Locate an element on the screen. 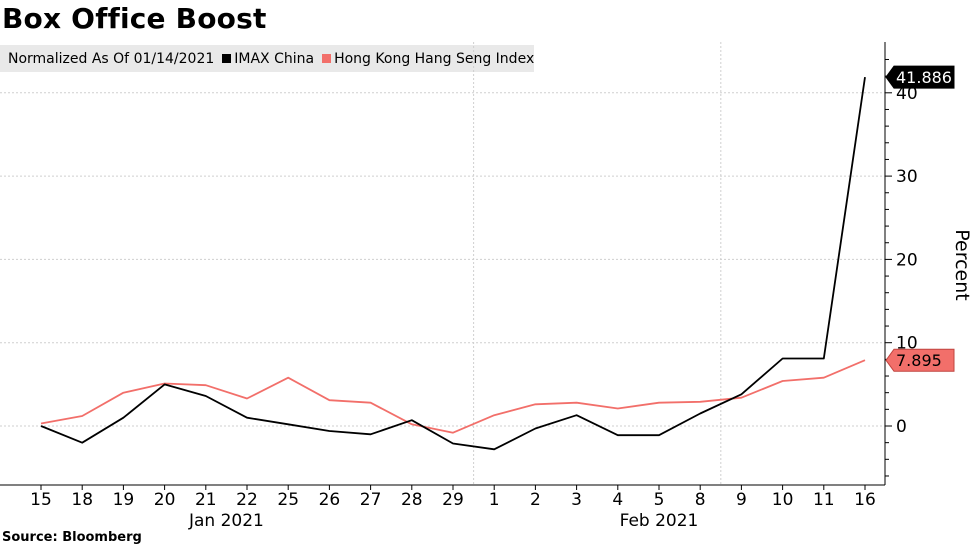 The height and width of the screenshot is (549, 977). chart-title: Box Office Boost is located at coordinates (134, 18).